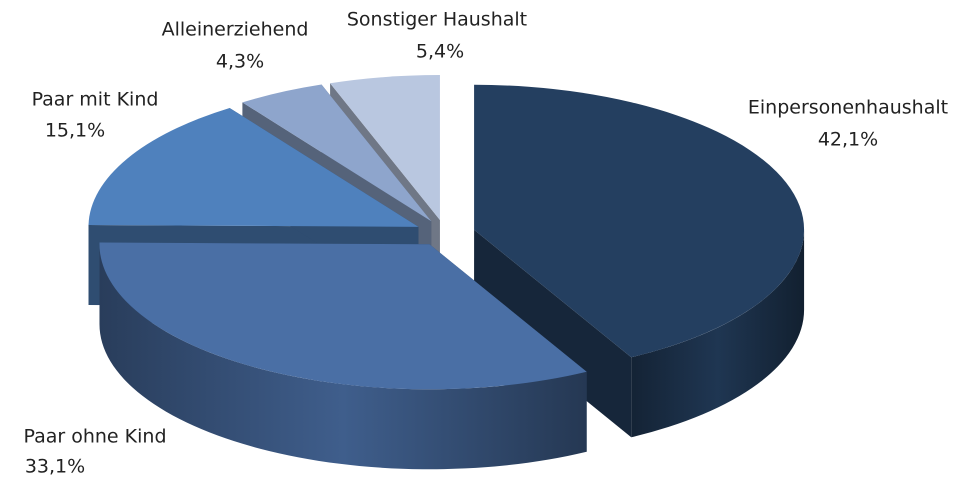  I want to click on category-label: Einpersonenhaushalt, so click(848, 108).